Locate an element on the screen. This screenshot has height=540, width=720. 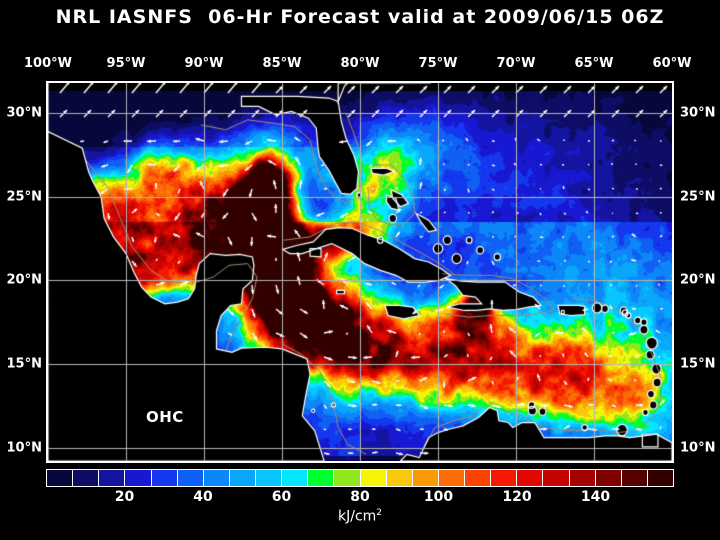
field-annotation-ohc: OHC is located at coordinates (165, 417).